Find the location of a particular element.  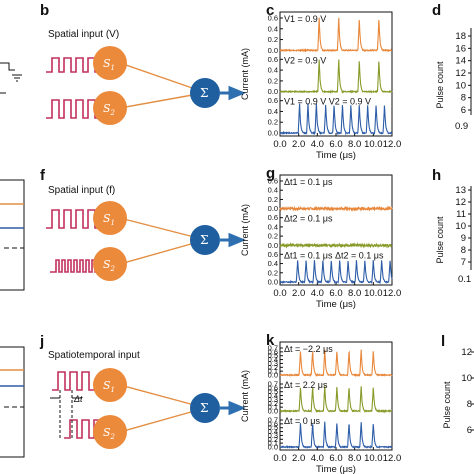

pulse-train-f2 is located at coordinates (75, 266).